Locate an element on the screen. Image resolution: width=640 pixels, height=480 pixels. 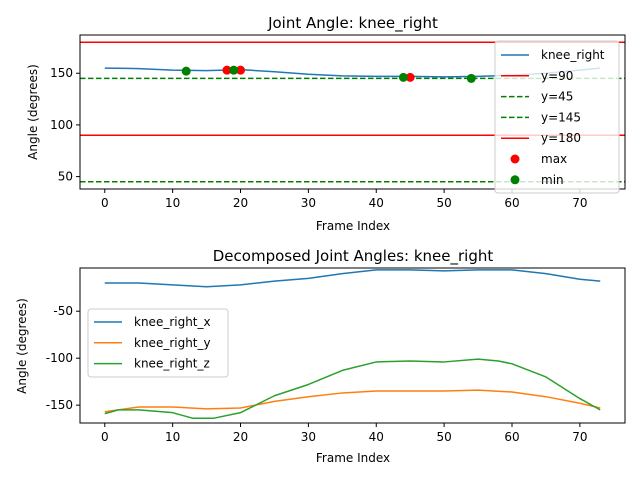
chart-bottom-title: Decomposed Joint Angles: knee_right is located at coordinates (353, 256).